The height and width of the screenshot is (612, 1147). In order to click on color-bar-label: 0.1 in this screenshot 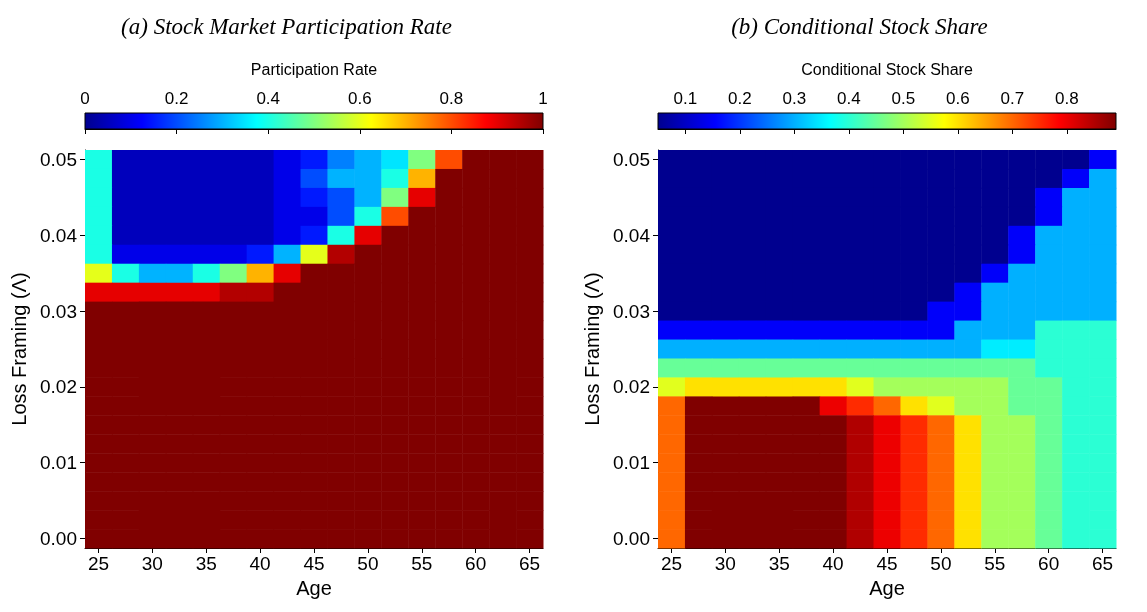, I will do `click(685, 98)`.